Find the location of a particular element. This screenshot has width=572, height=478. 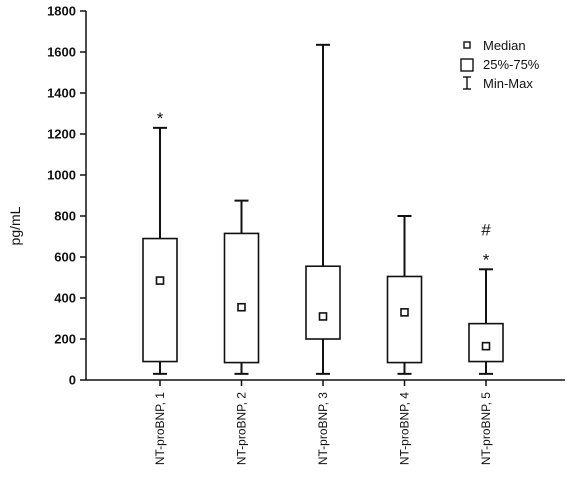

y-tick-label: 0 is located at coordinates (72, 380).